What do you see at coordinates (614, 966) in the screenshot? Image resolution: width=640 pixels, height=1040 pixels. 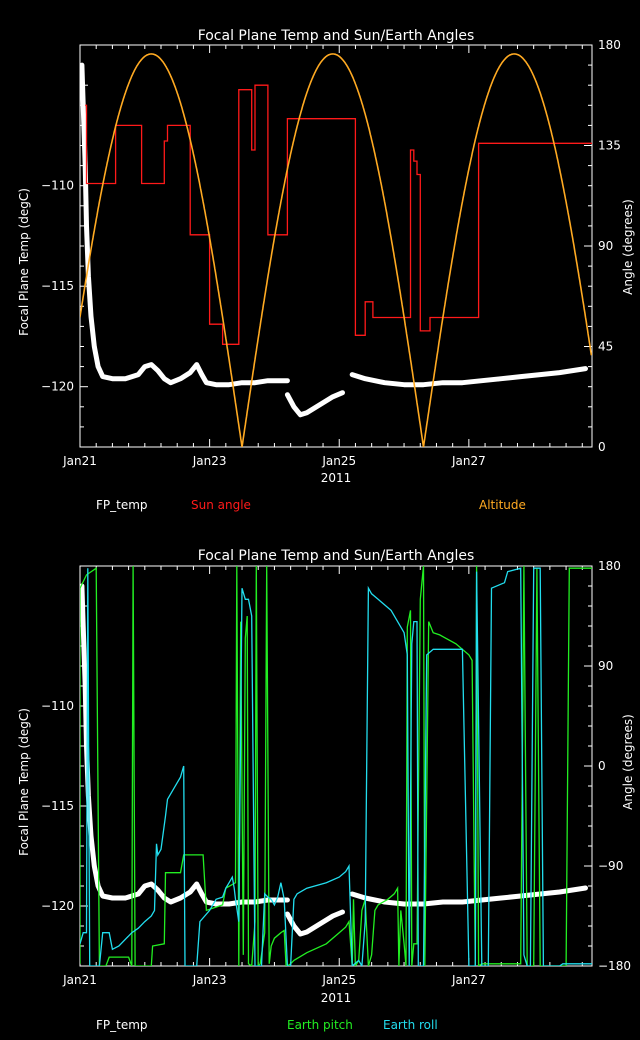 I see `y2-tick-label: −180` at bounding box center [614, 966].